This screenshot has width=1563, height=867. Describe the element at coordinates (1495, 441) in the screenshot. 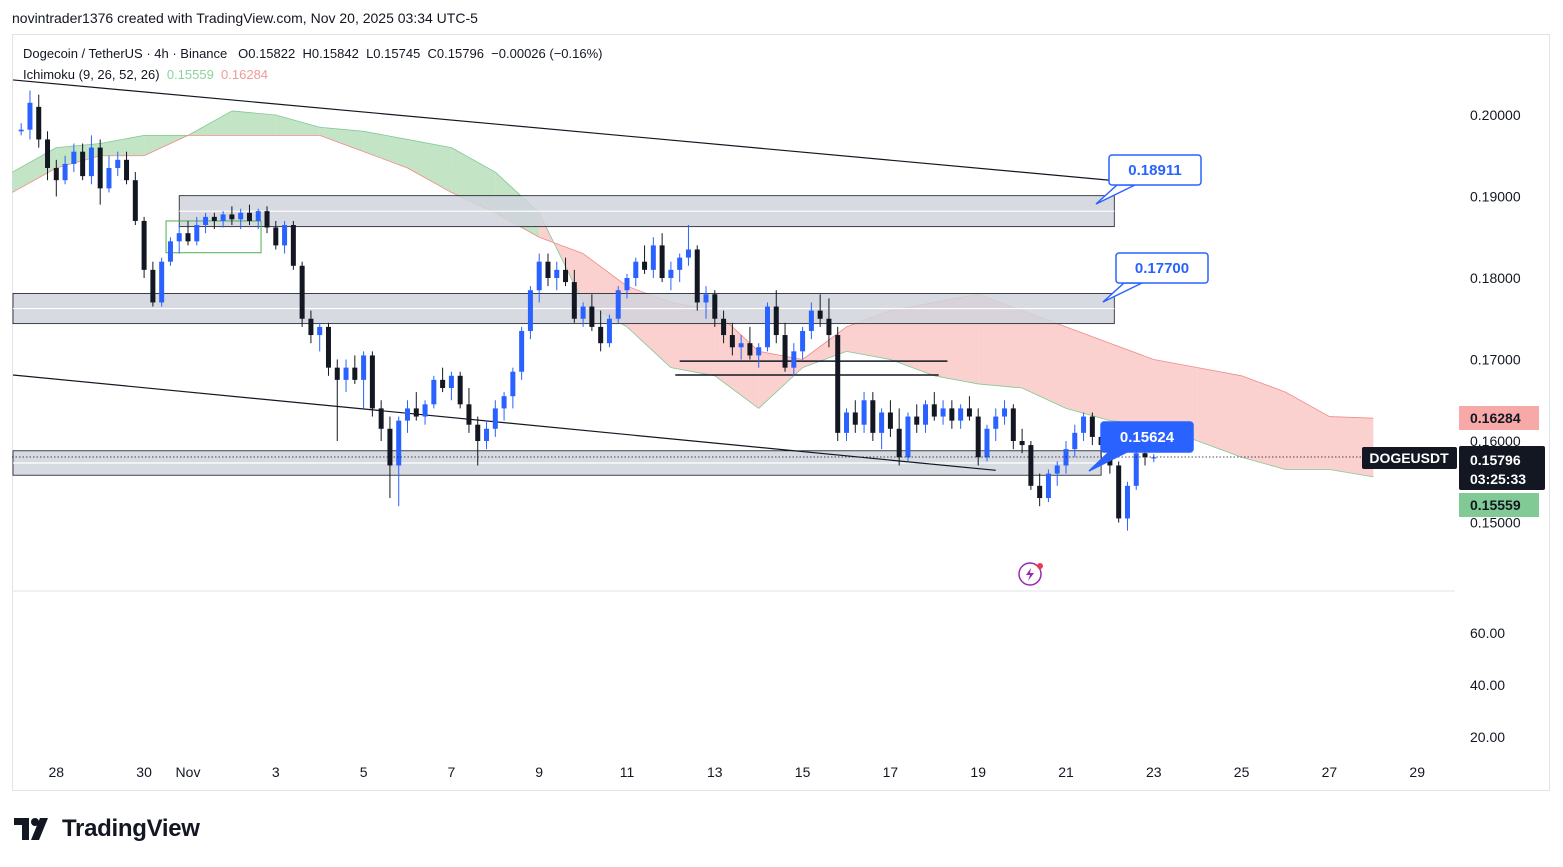

I see `price-tick-label: 0.16000` at that location.